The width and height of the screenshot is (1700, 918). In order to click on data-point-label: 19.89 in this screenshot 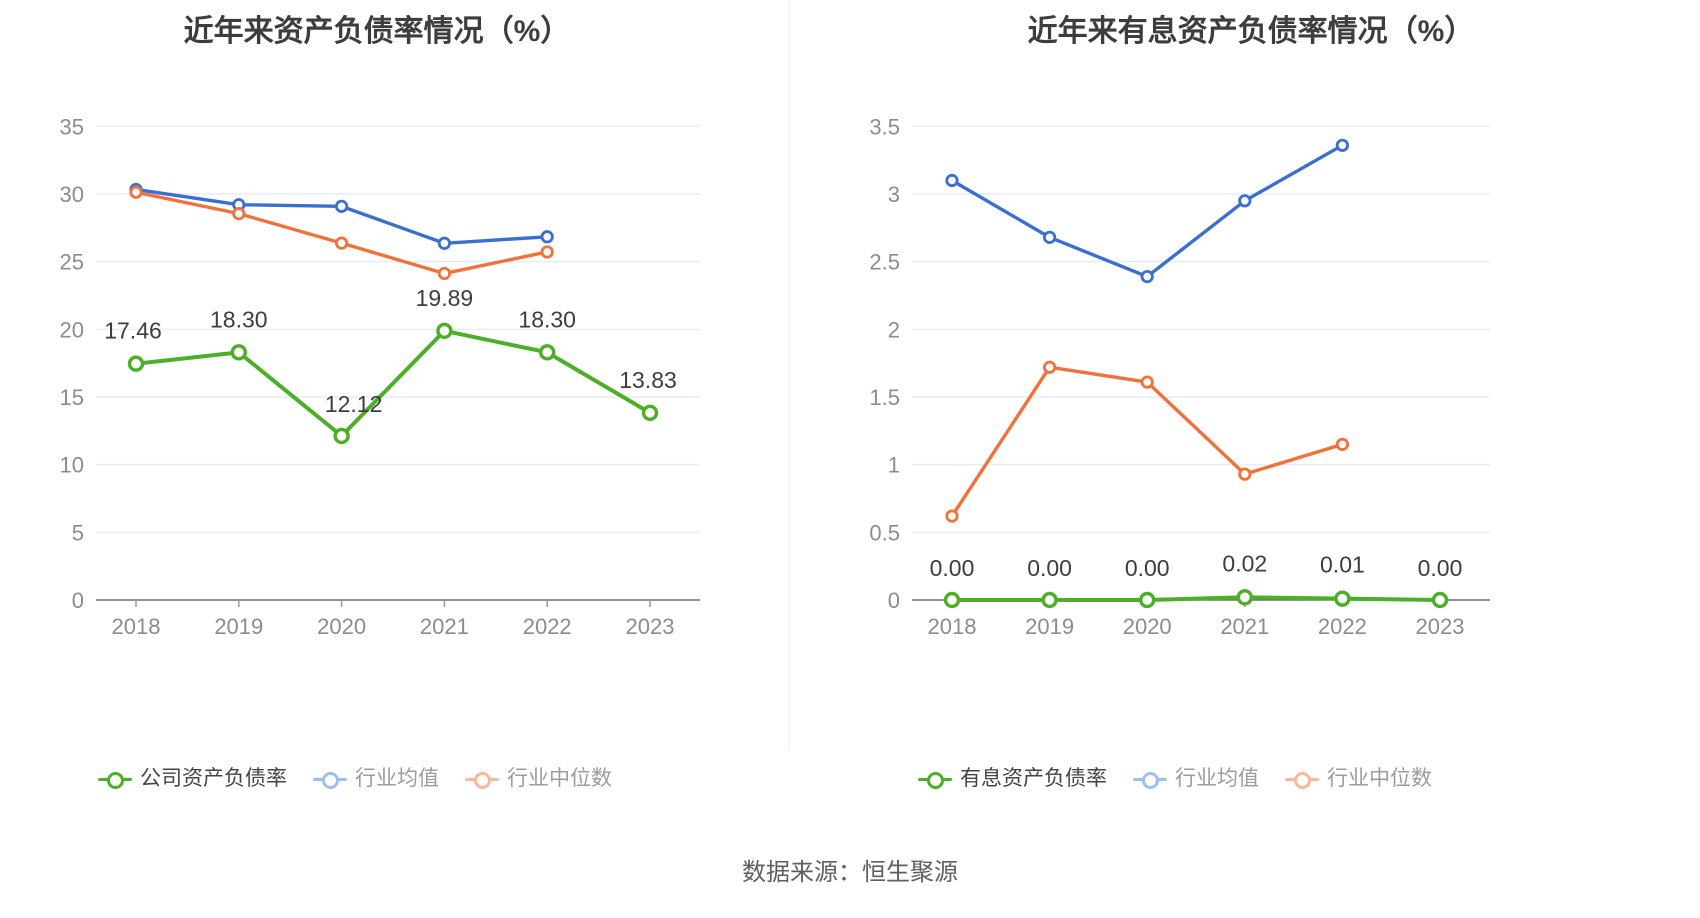, I will do `click(445, 298)`.